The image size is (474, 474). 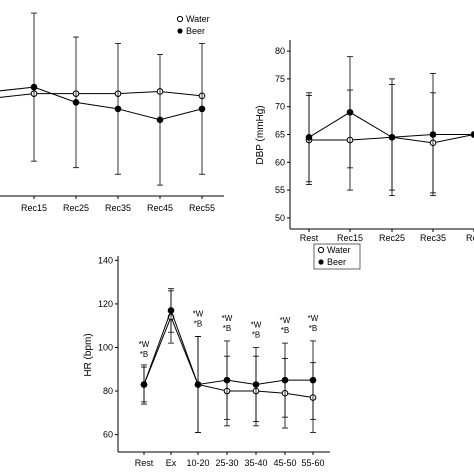 I want to click on x-tick-label: 10-20, so click(x=197, y=463).